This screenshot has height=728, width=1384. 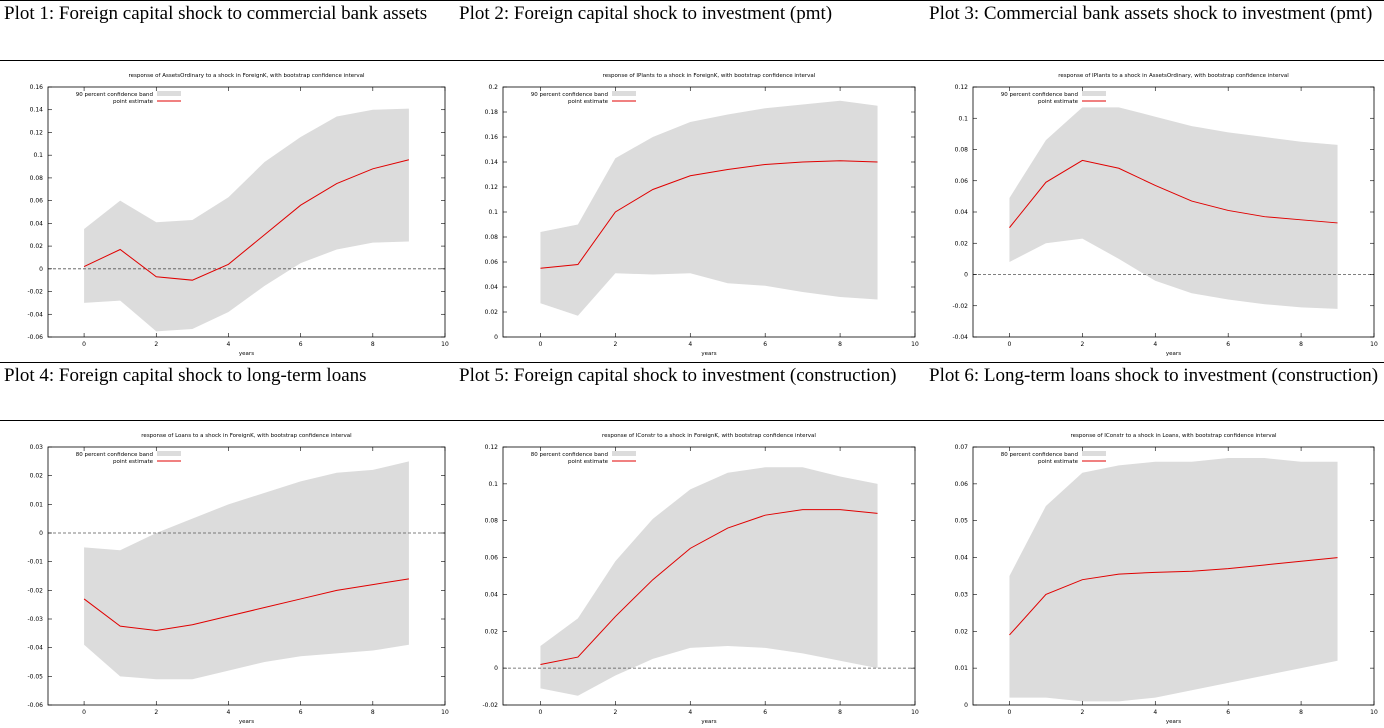 What do you see at coordinates (35, 337) in the screenshot?
I see `y-tick-label: -0.06` at bounding box center [35, 337].